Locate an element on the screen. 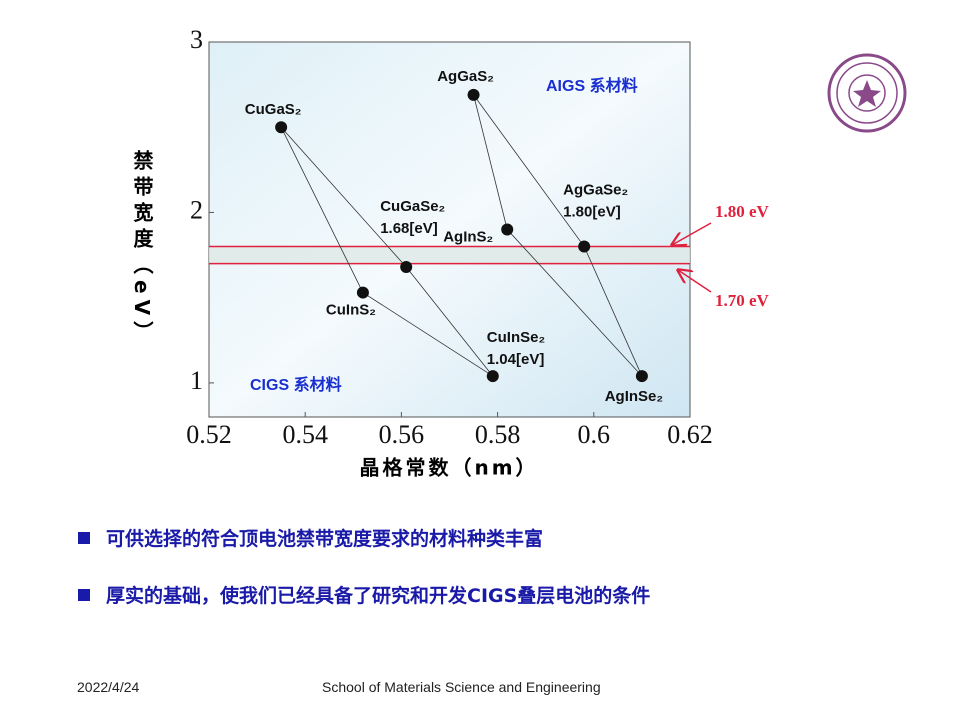 This screenshot has width=960, height=720. point-label: AgInS₂ is located at coordinates (468, 236).